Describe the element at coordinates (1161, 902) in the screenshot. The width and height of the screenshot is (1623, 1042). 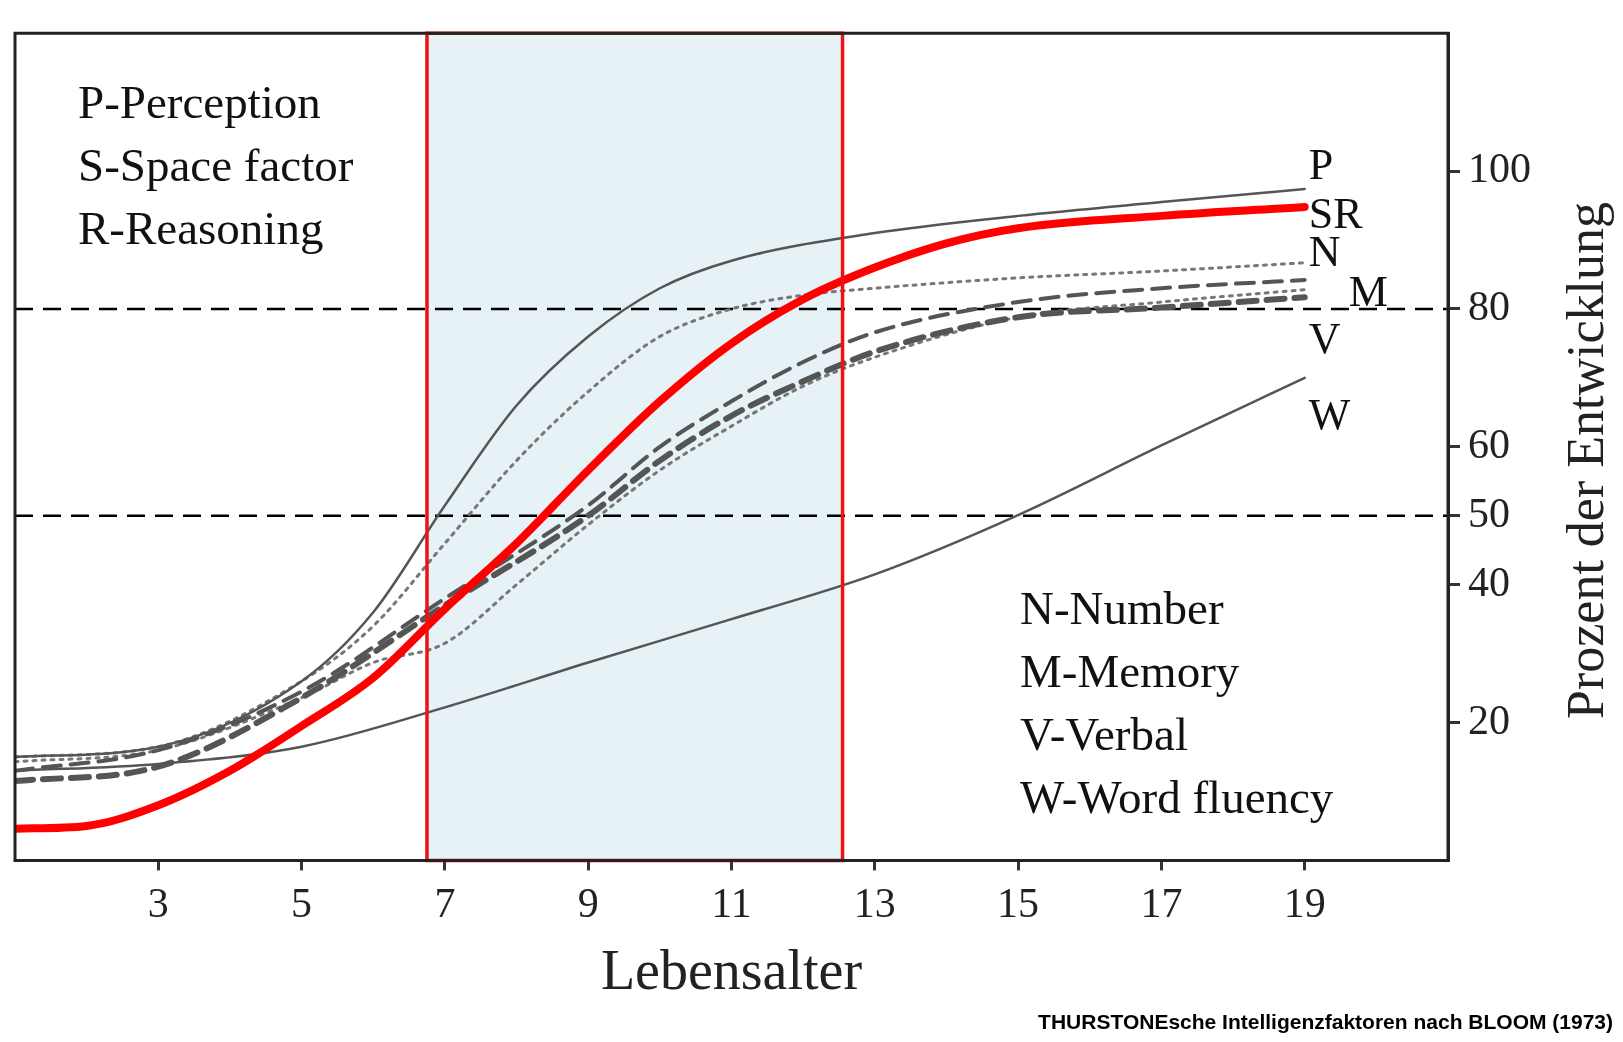
I see `x-tick-label: 17` at that location.